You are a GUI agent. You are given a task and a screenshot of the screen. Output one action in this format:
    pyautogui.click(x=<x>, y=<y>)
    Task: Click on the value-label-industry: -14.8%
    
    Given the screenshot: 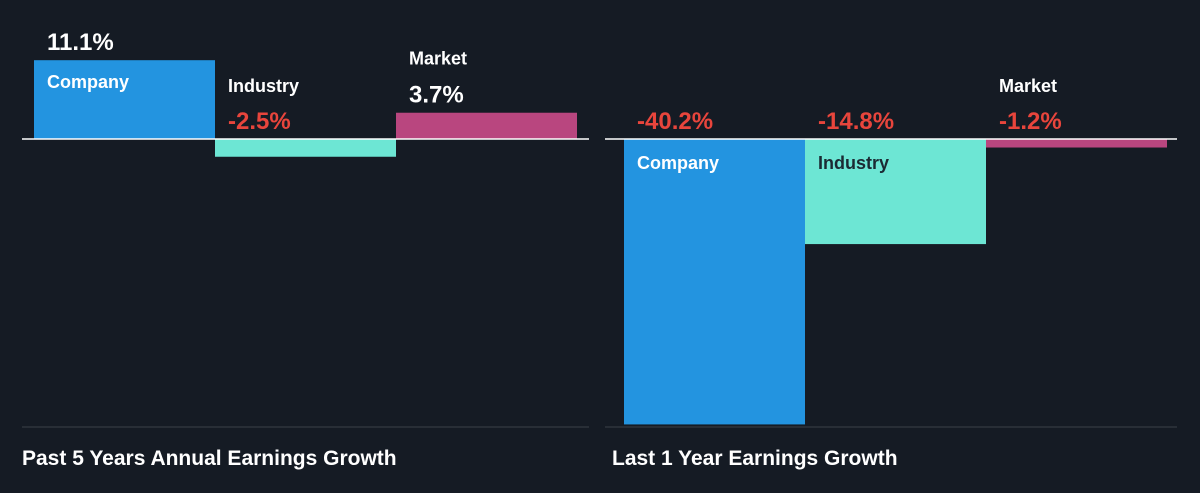 What is the action you would take?
    pyautogui.click(x=856, y=121)
    